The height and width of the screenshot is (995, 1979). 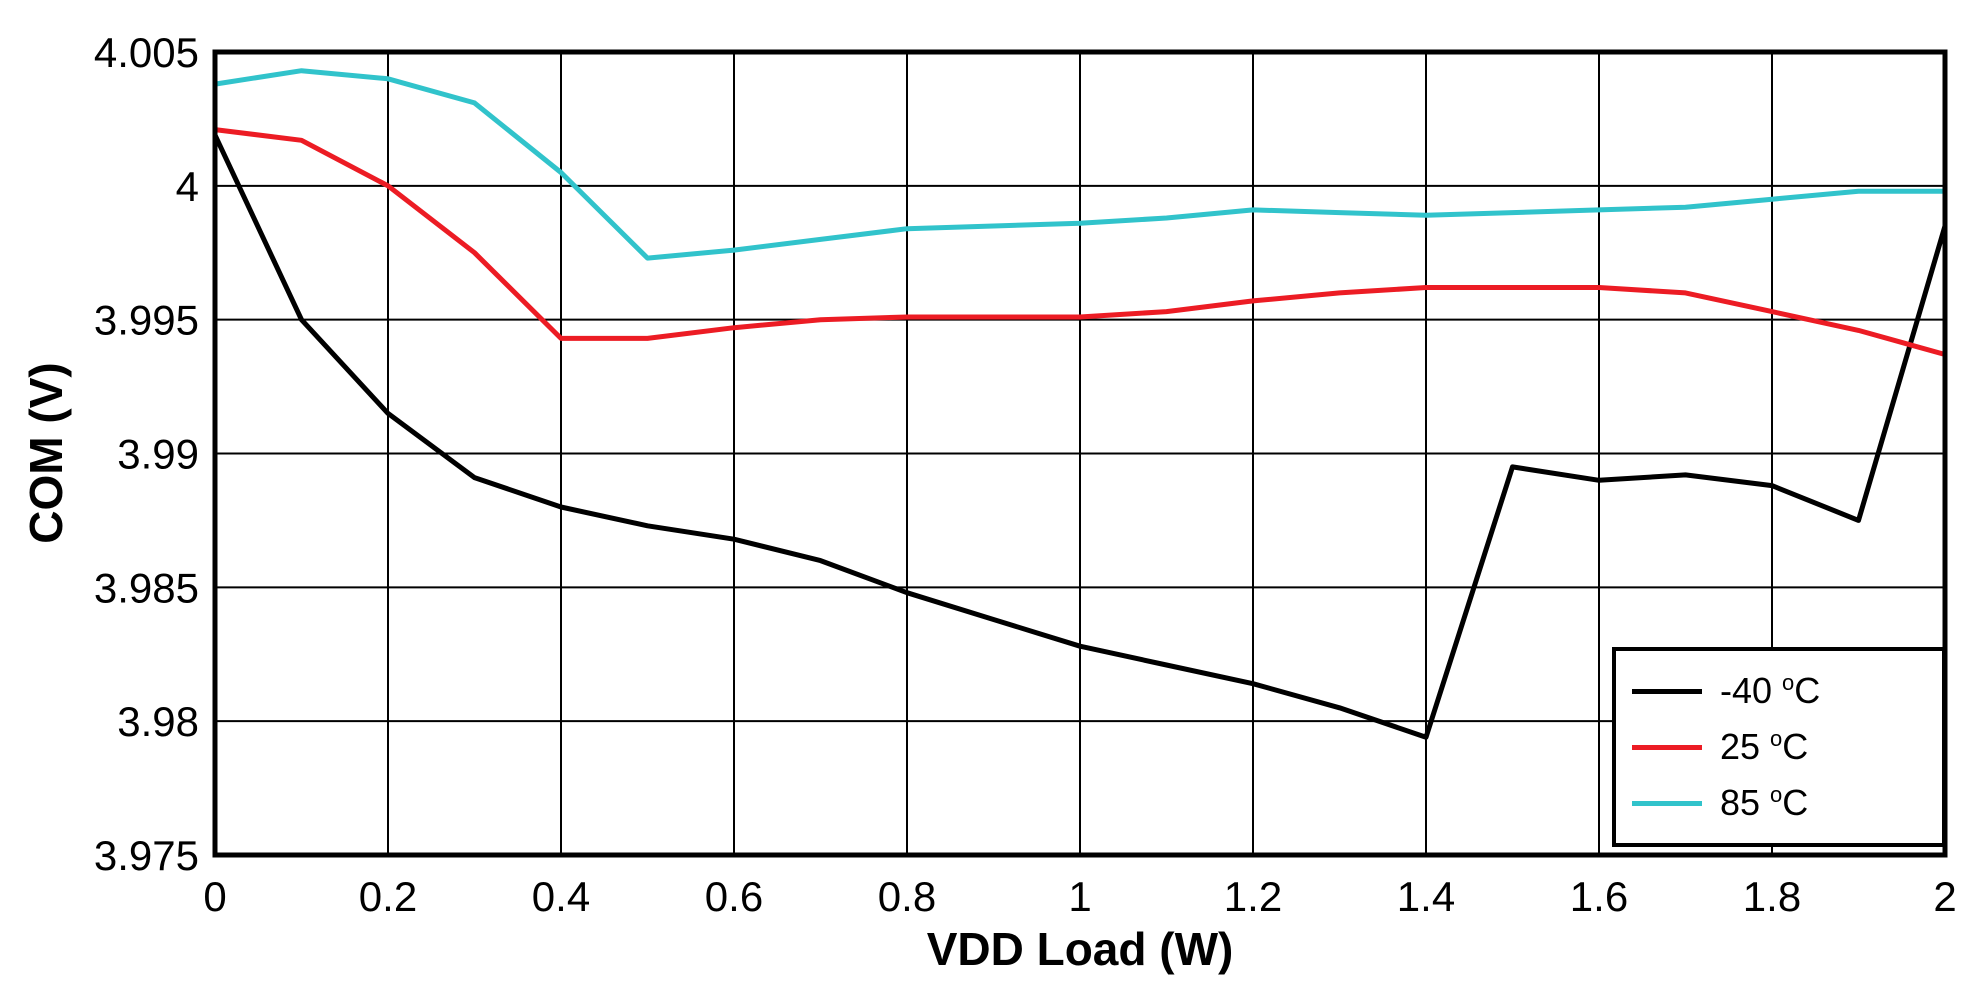 What do you see at coordinates (158, 454) in the screenshot?
I see `y-tick-label: 3.99` at bounding box center [158, 454].